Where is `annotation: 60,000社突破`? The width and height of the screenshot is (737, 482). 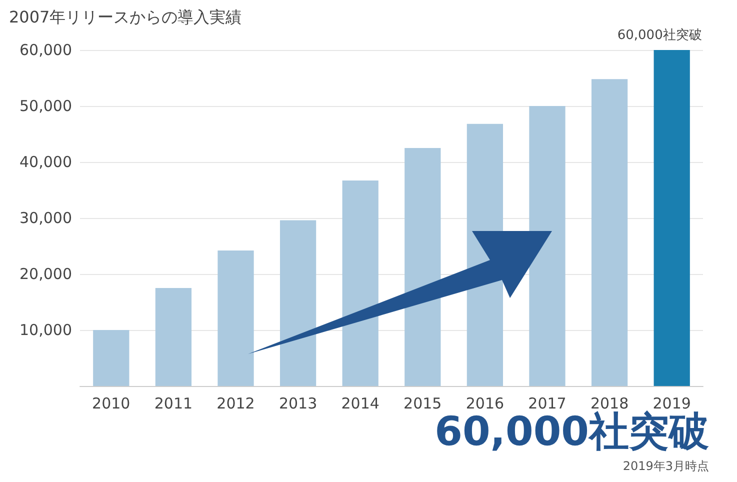
annotation: 60,000社突破 is located at coordinates (659, 35).